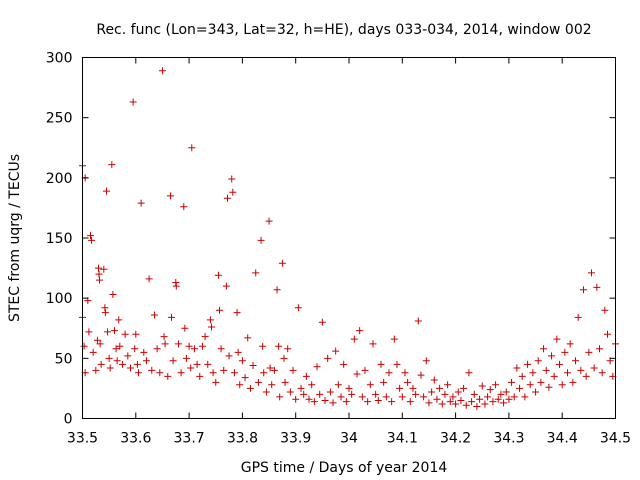 The image size is (640, 480). I want to click on x-tick-label: 34, so click(349, 439).